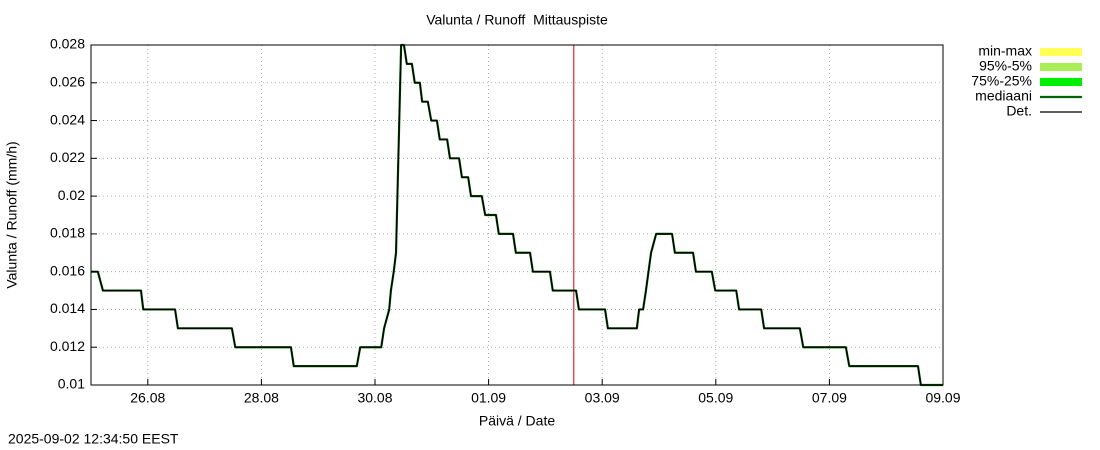 The width and height of the screenshot is (1100, 450). I want to click on y-tick-label: 0.01, so click(71, 384).